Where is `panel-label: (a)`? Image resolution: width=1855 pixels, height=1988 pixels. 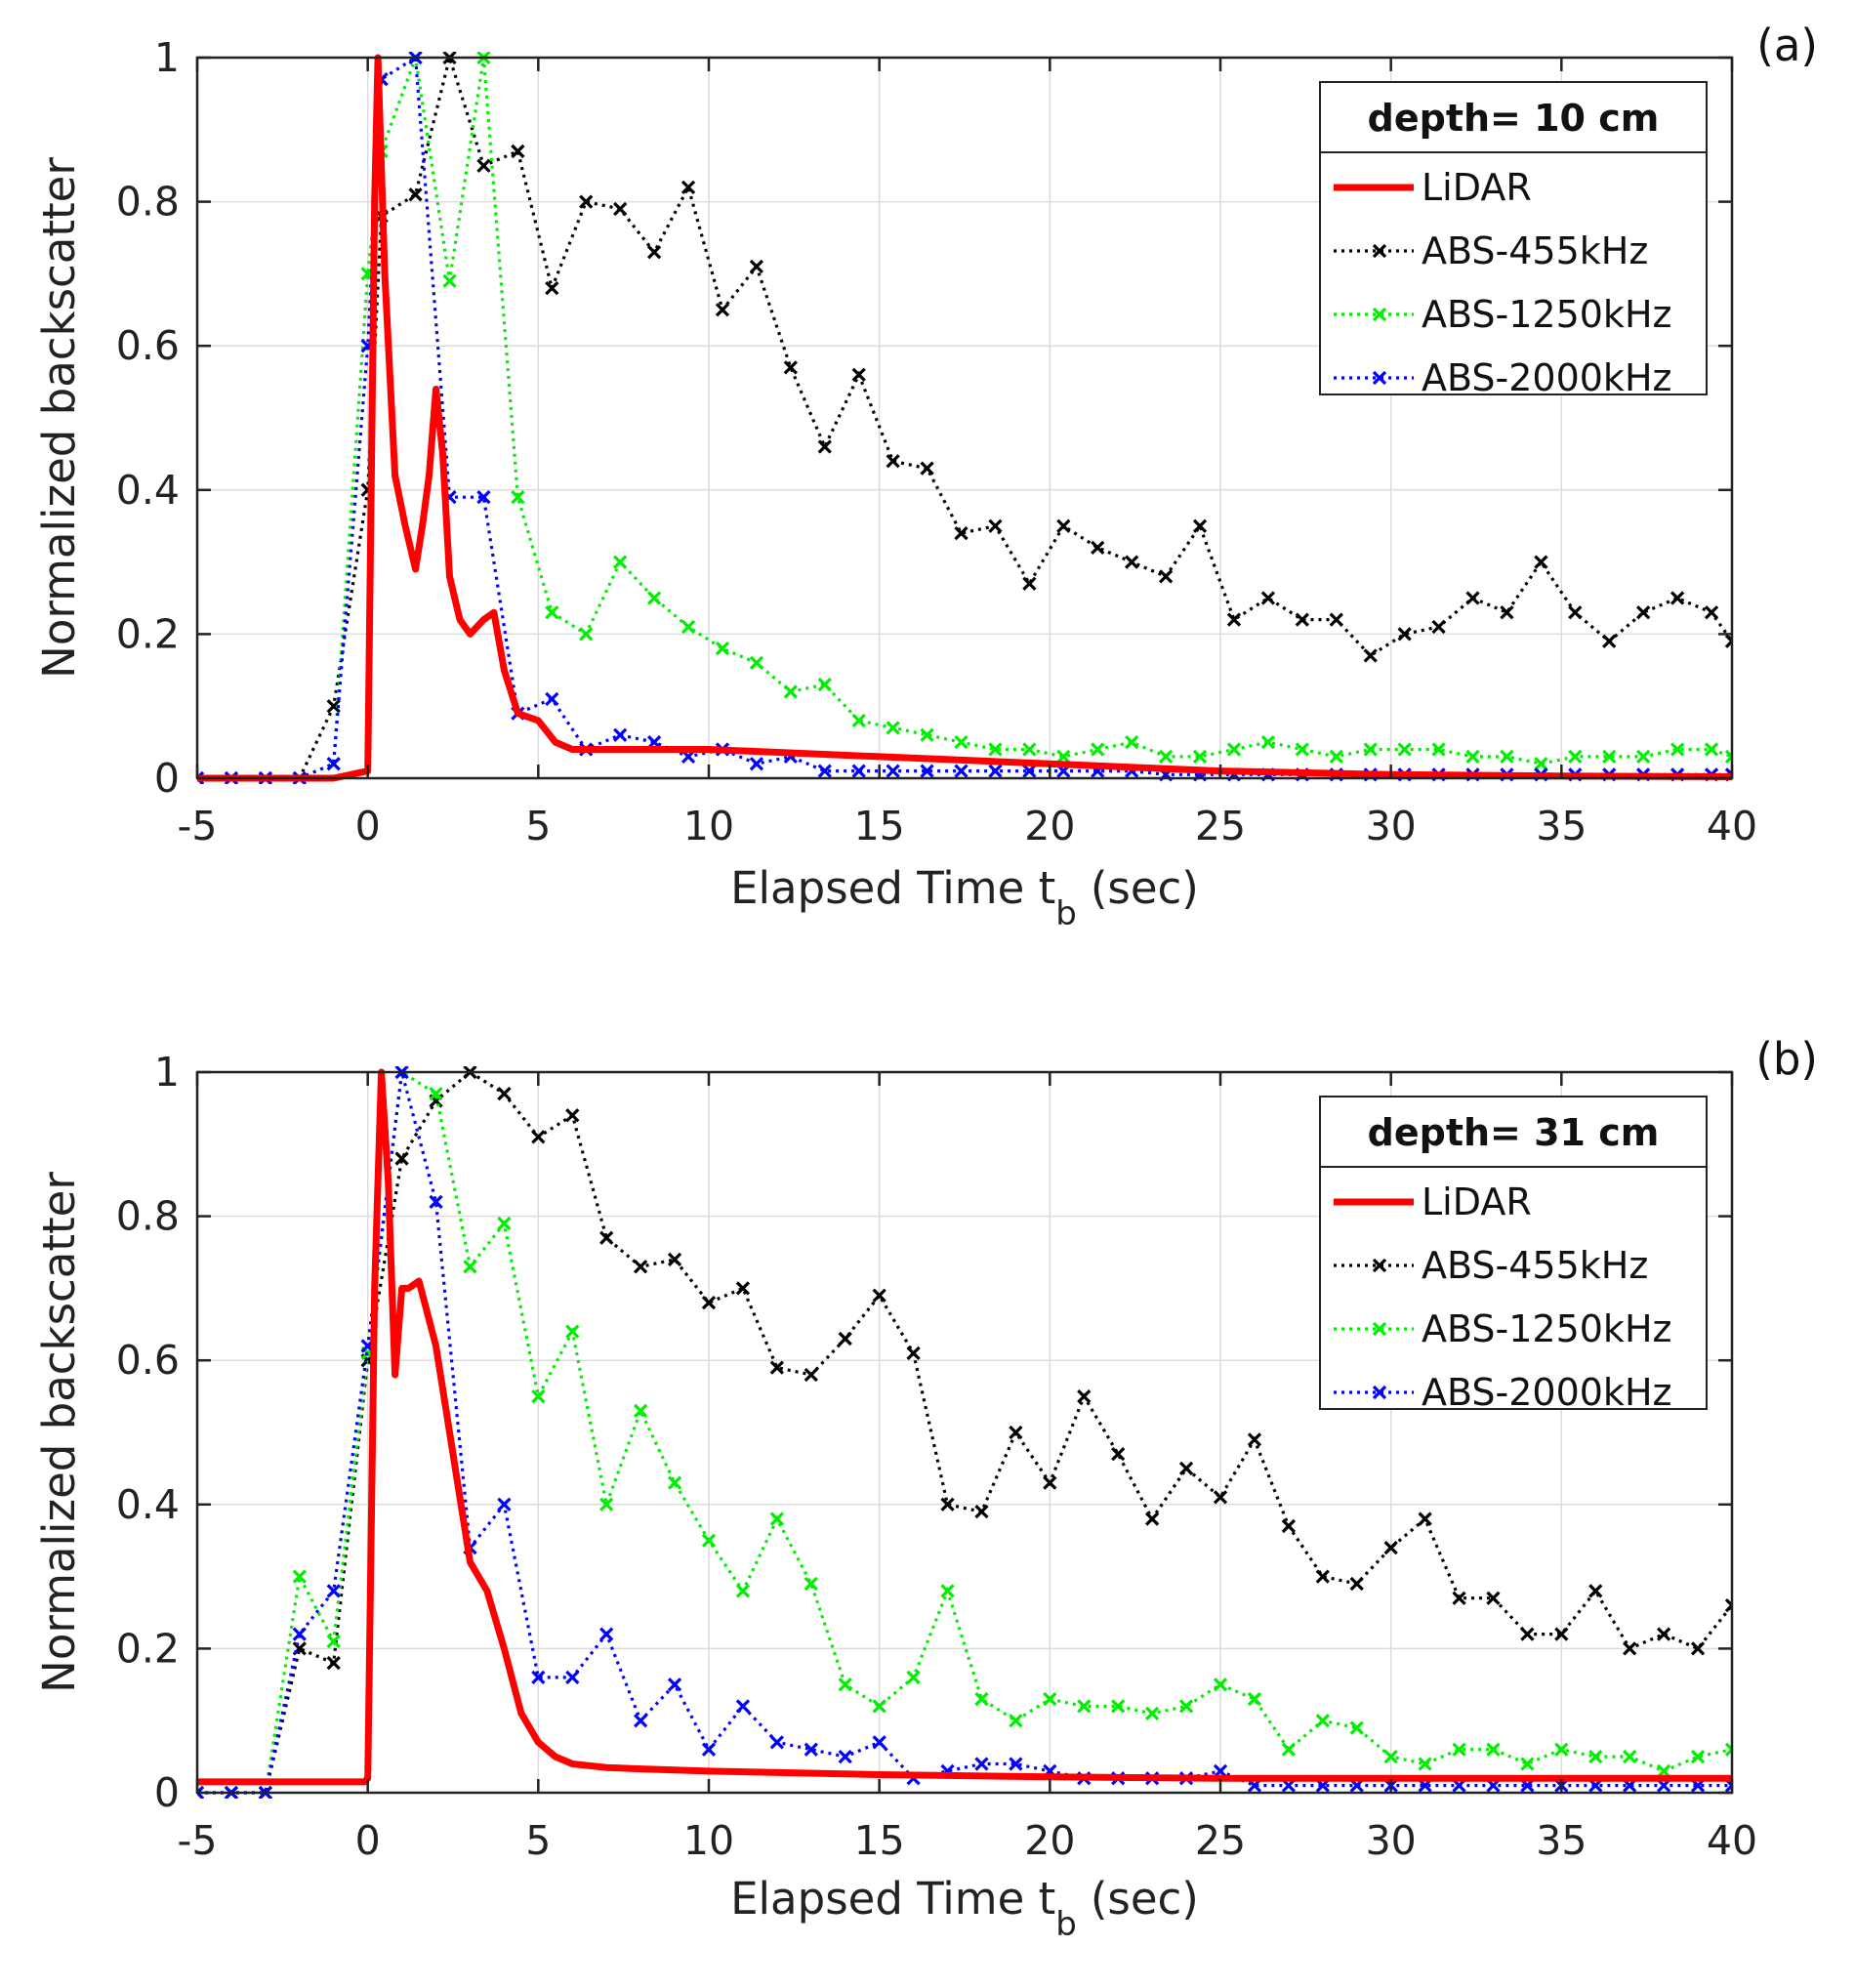 panel-label: (a) is located at coordinates (1787, 45).